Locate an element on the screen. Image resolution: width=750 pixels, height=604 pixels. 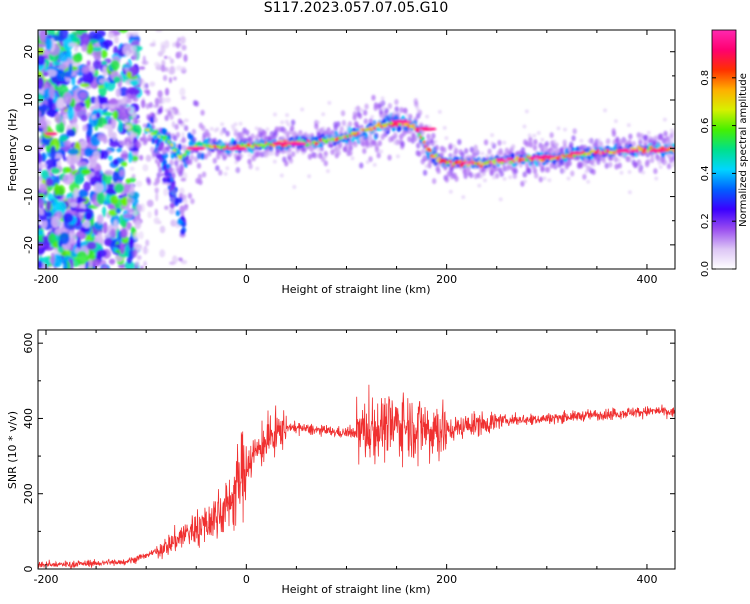
spectrogram-y-tick-label: 0 is located at coordinates (28, 148).